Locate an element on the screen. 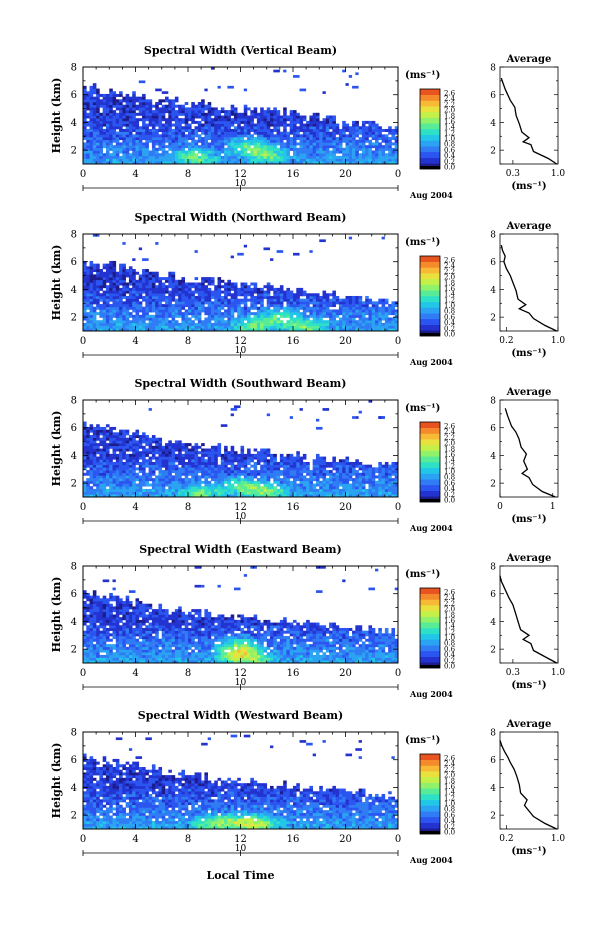 Image resolution: width=616 pixels, height=929 pixels. colorbar-tick-label: 0.6 is located at coordinates (450, 317).